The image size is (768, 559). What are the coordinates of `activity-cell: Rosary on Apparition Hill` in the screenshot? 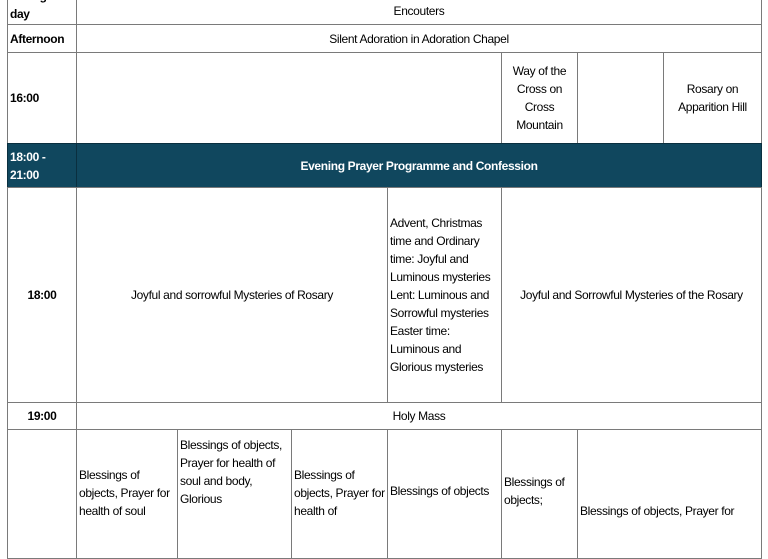 It's located at (712, 98).